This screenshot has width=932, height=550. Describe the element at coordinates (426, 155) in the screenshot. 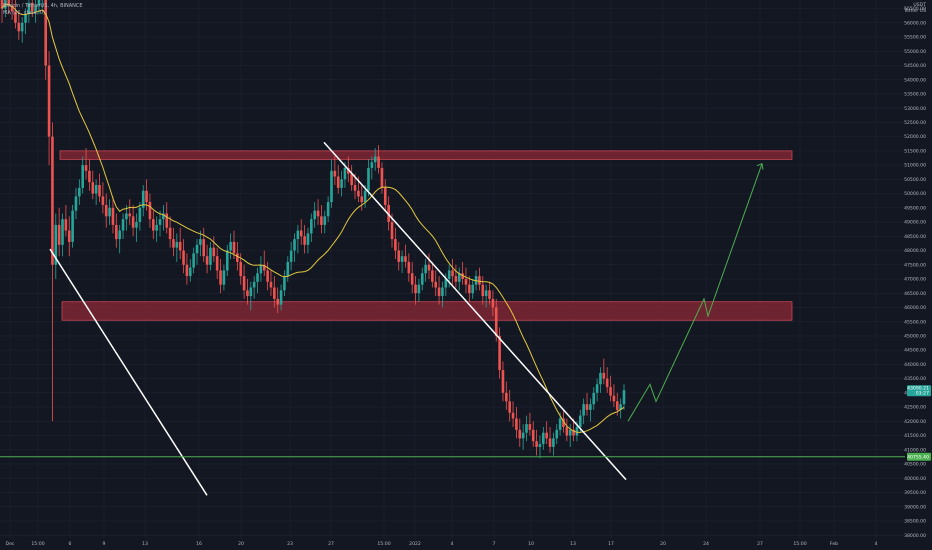

I see `zone-resistance` at that location.